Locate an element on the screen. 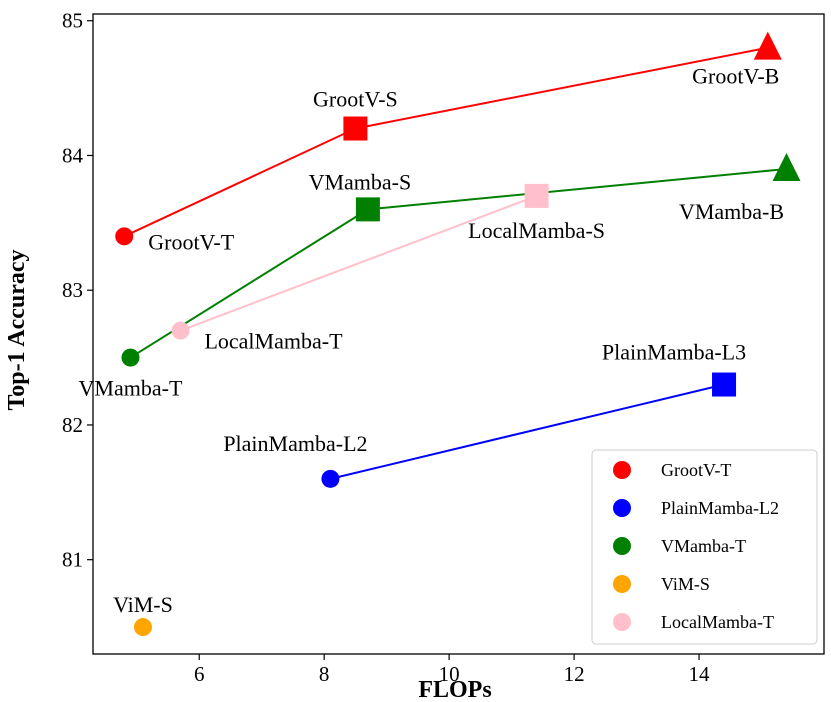  legend-label-grootv-t: GrootV-T is located at coordinates (696, 470).